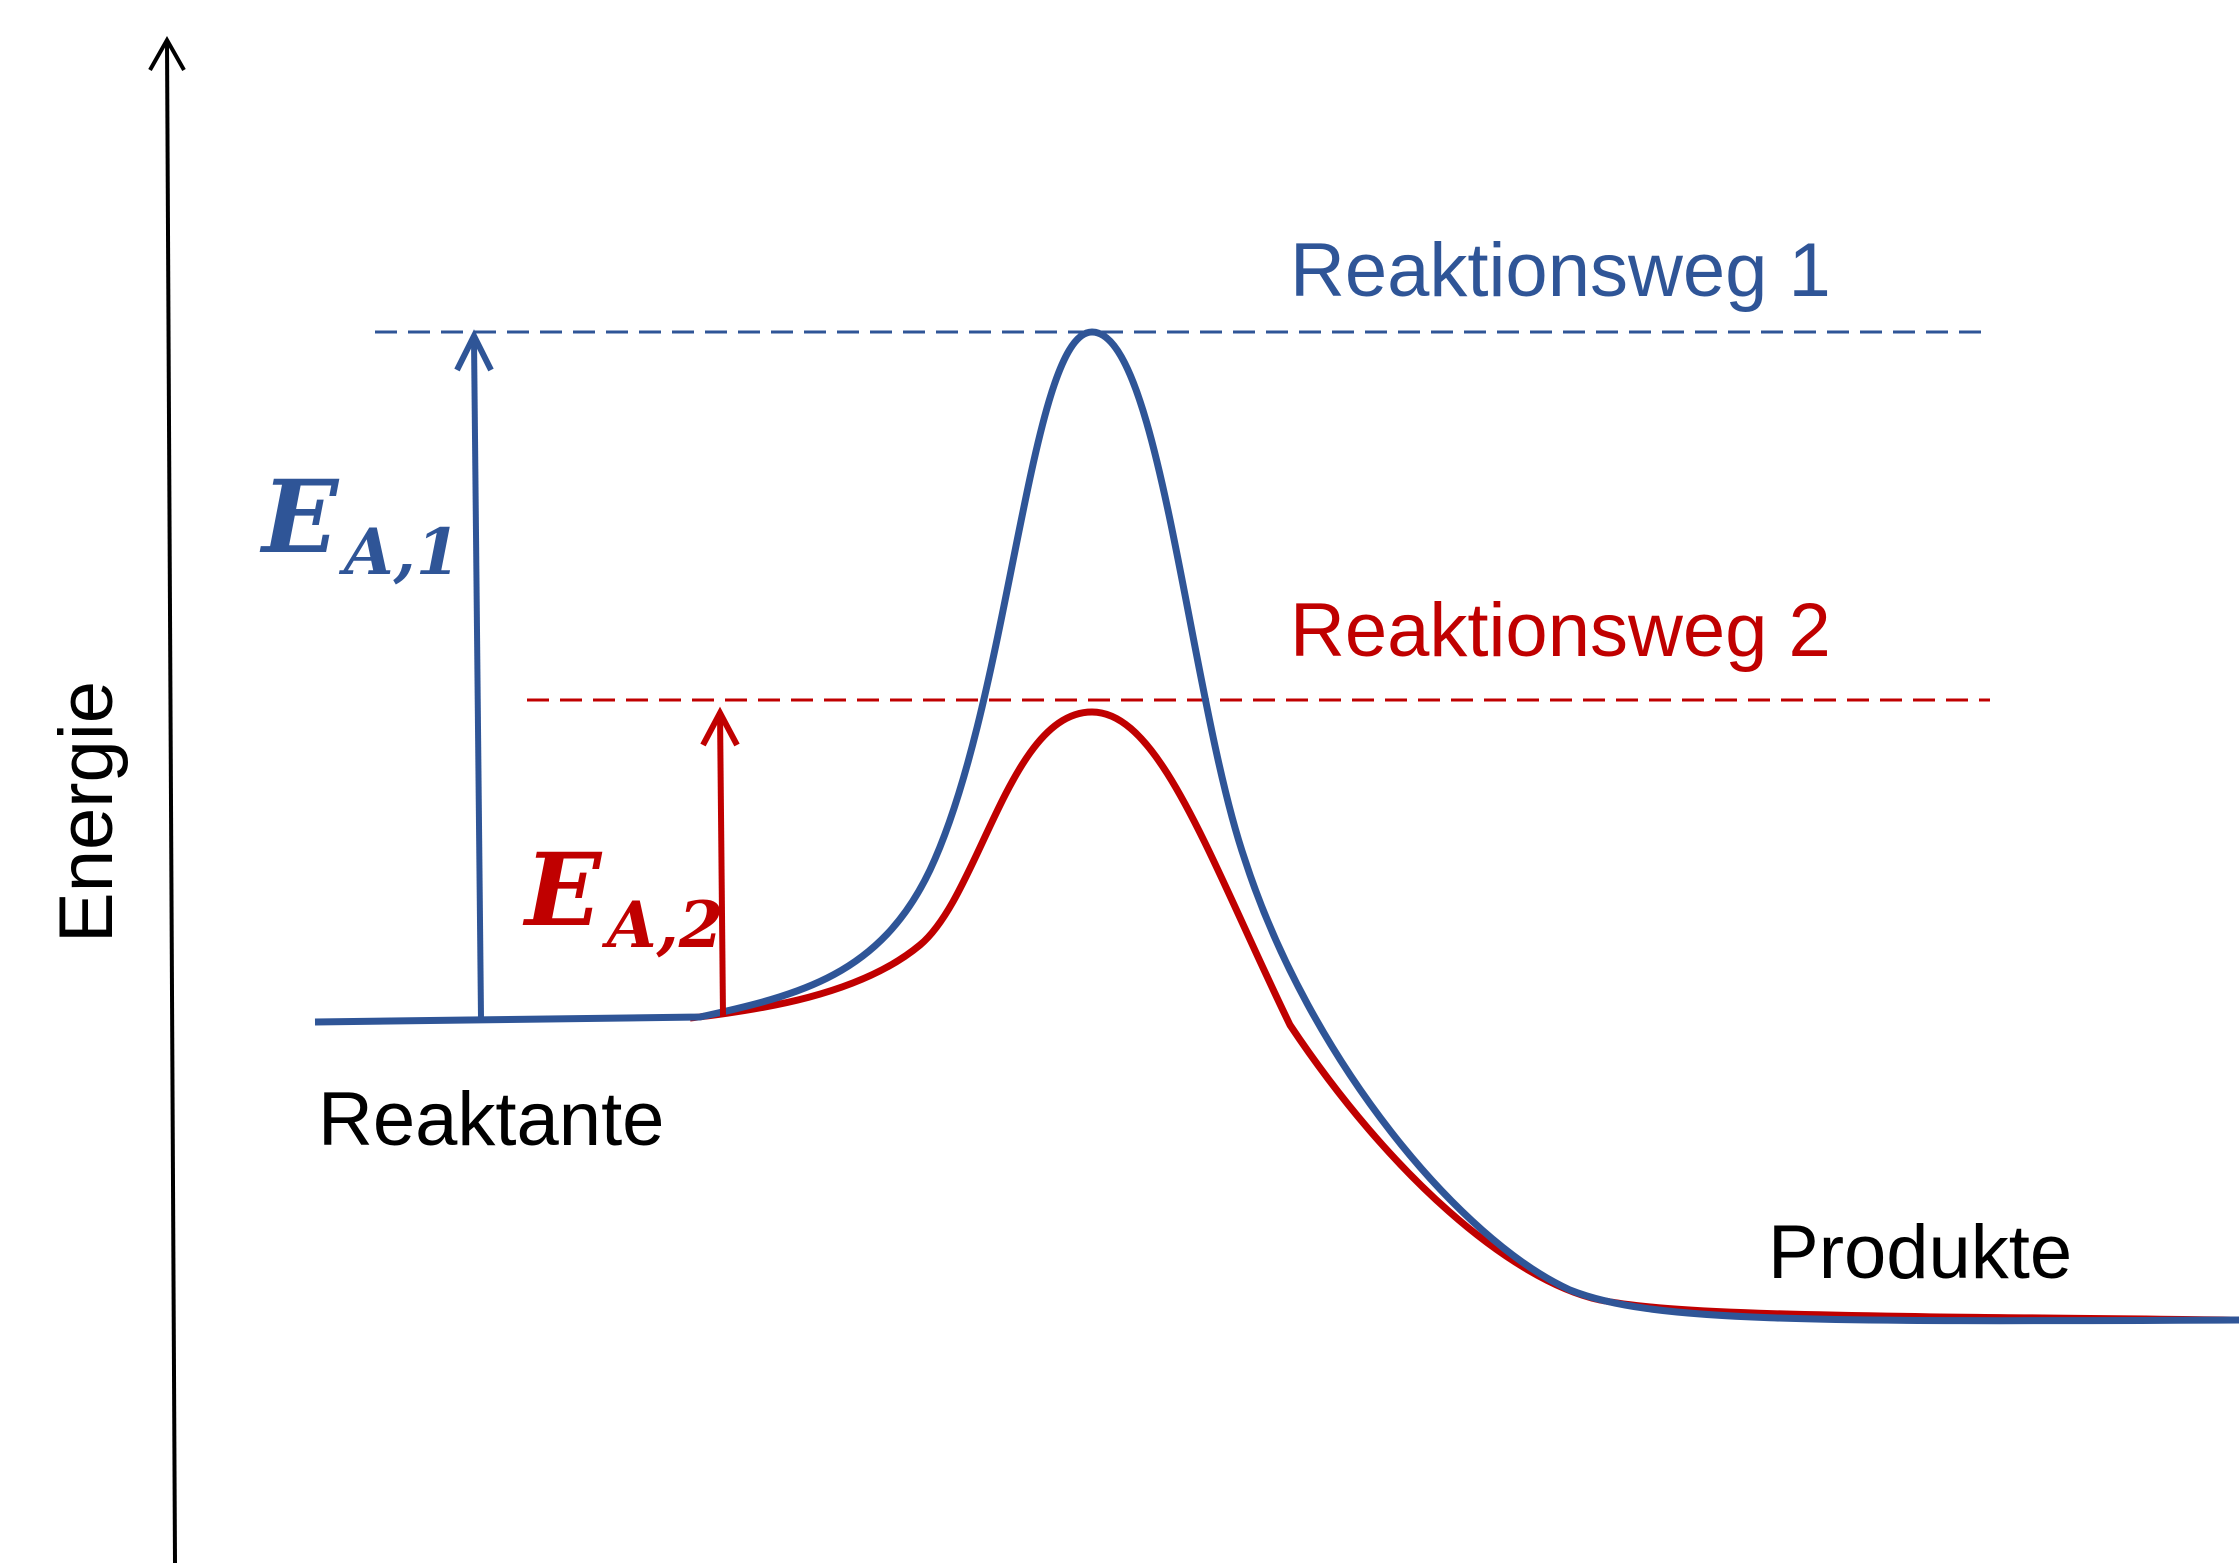  Describe the element at coordinates (399, 552) in the screenshot. I see `activation-energy-1-subscript: A,1` at that location.